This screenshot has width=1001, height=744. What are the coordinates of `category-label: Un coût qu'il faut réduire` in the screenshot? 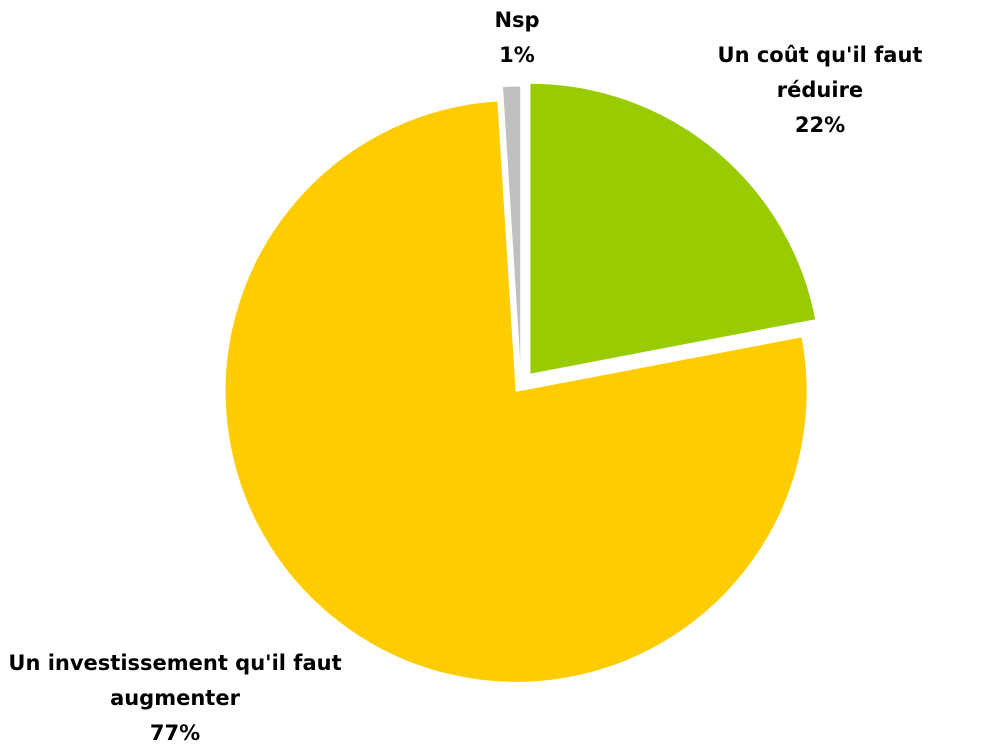 It's located at (820, 72).